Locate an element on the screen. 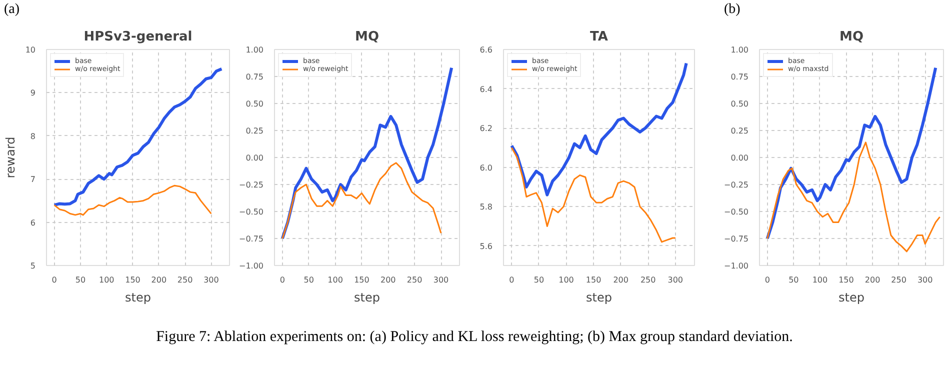  y-tick-label: 5.6 is located at coordinates (486, 246).